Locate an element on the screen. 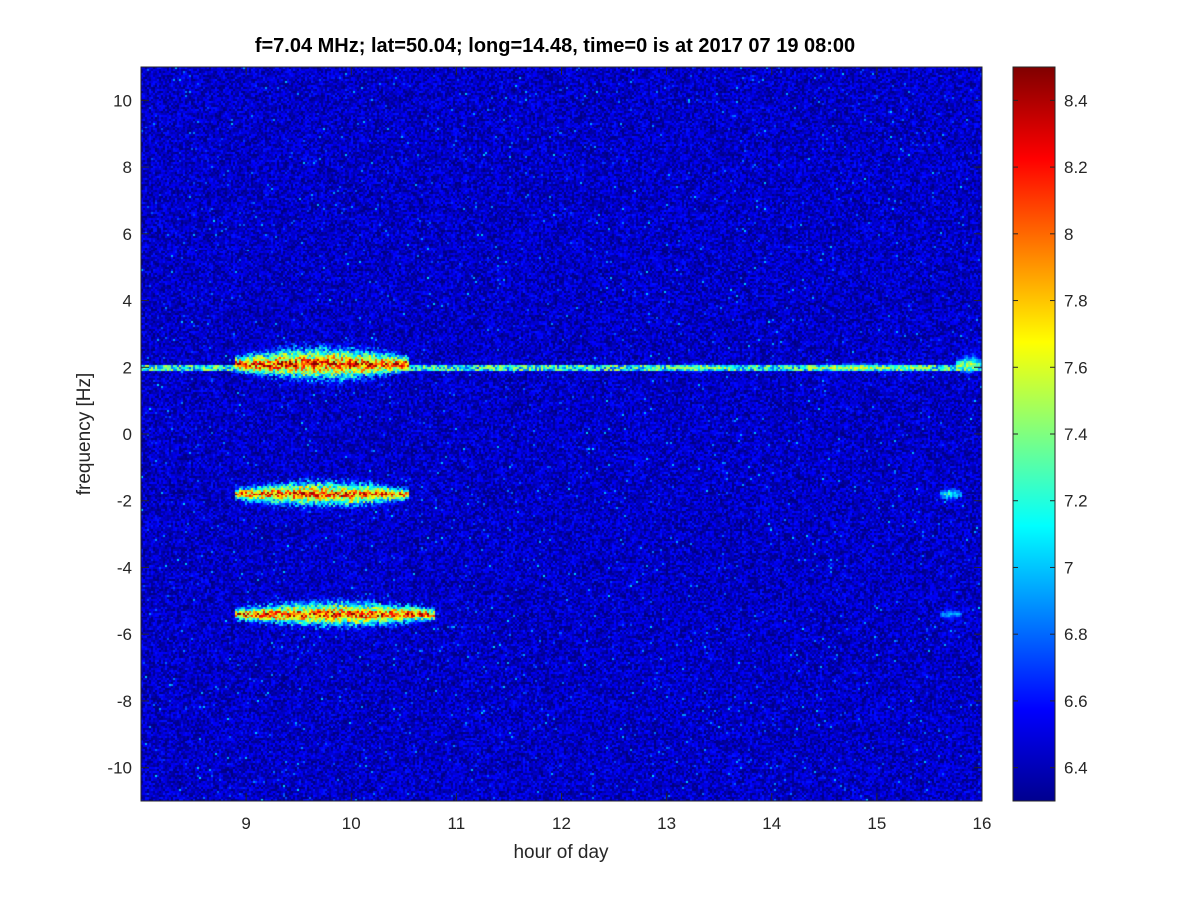  y-tick-label: 6 is located at coordinates (127, 234).